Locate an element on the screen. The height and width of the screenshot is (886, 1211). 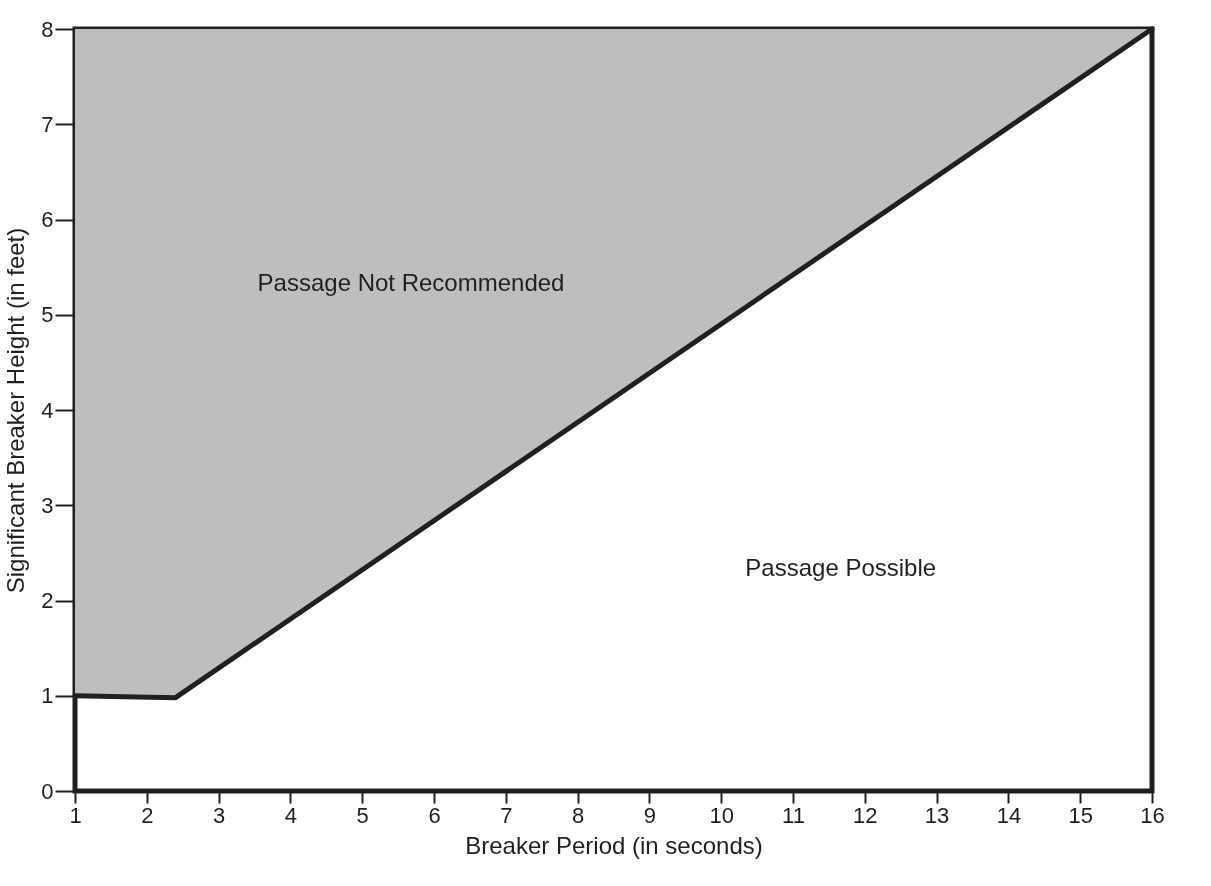
y-tick-label: 3 is located at coordinates (47, 505).